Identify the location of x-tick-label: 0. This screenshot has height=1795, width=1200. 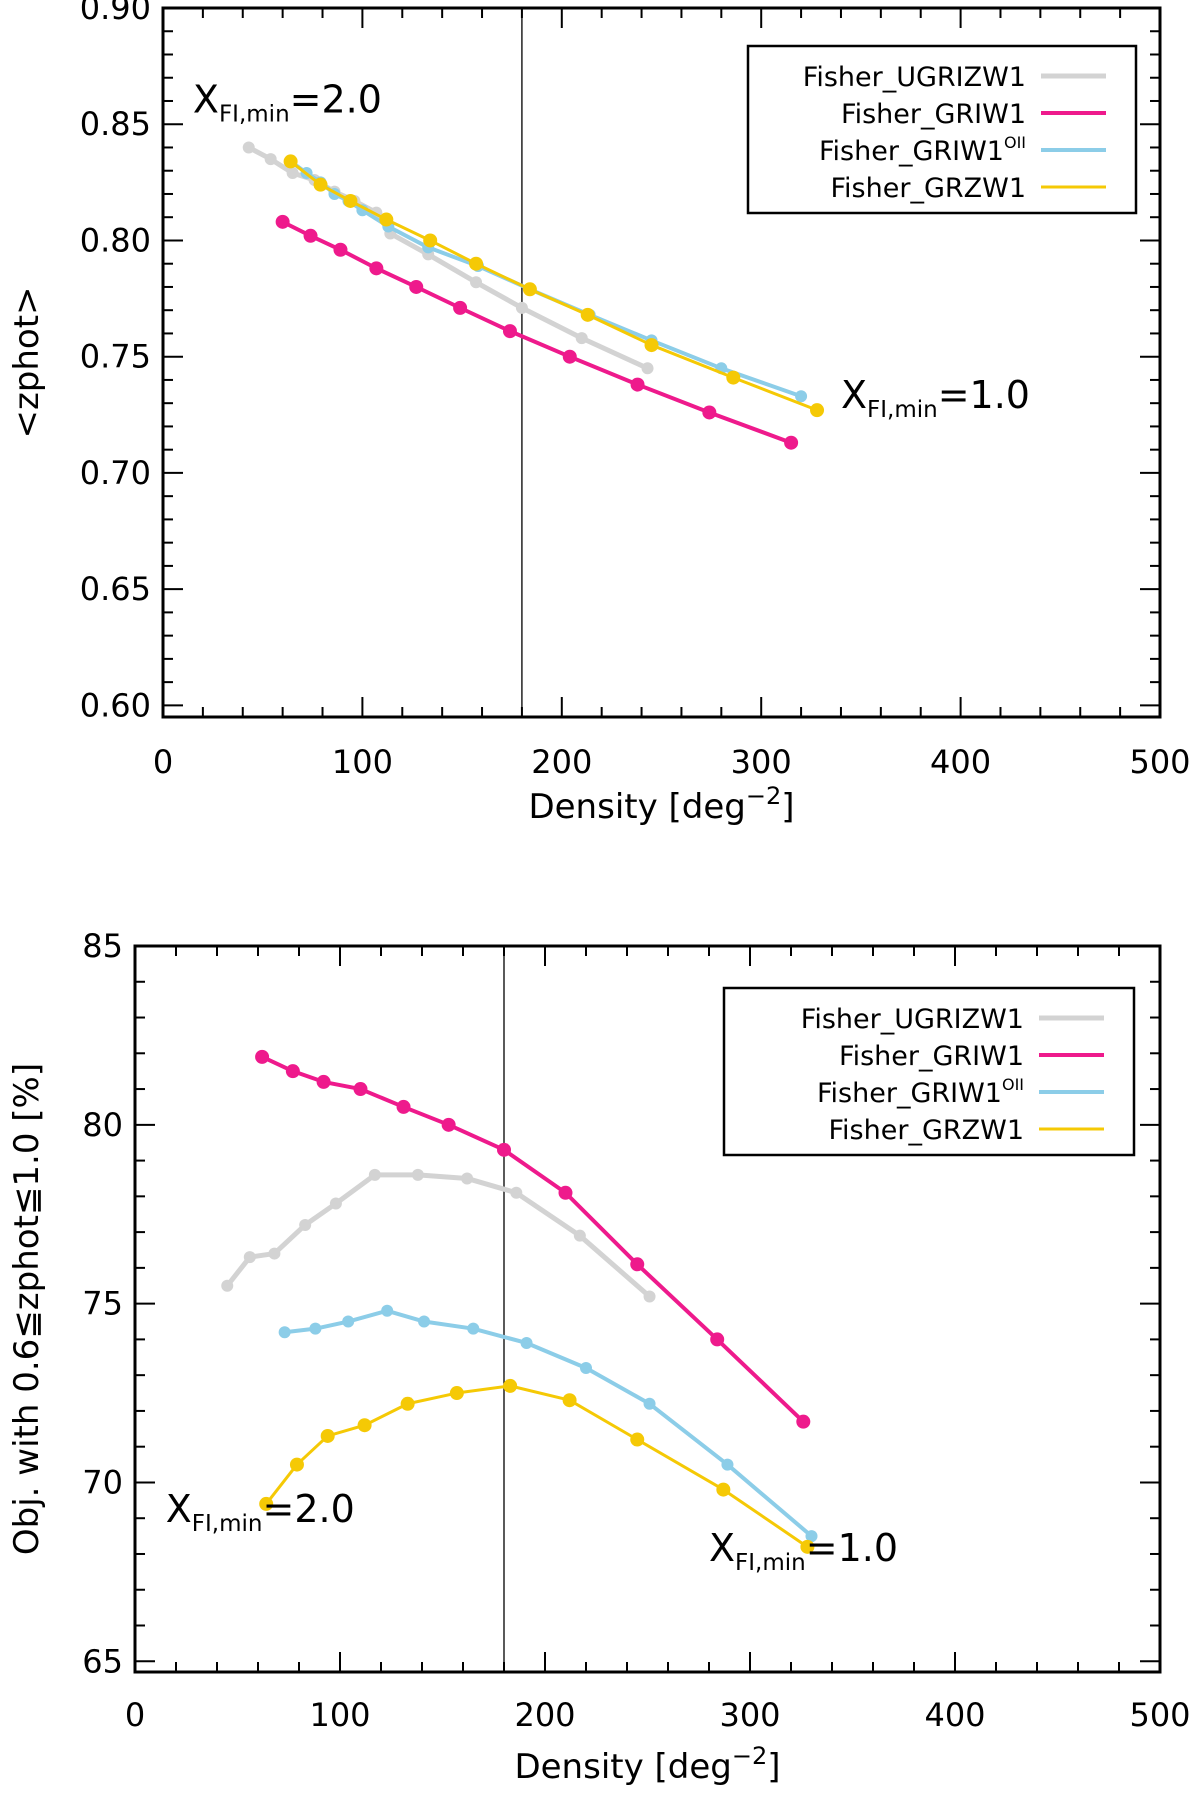
(135, 1715).